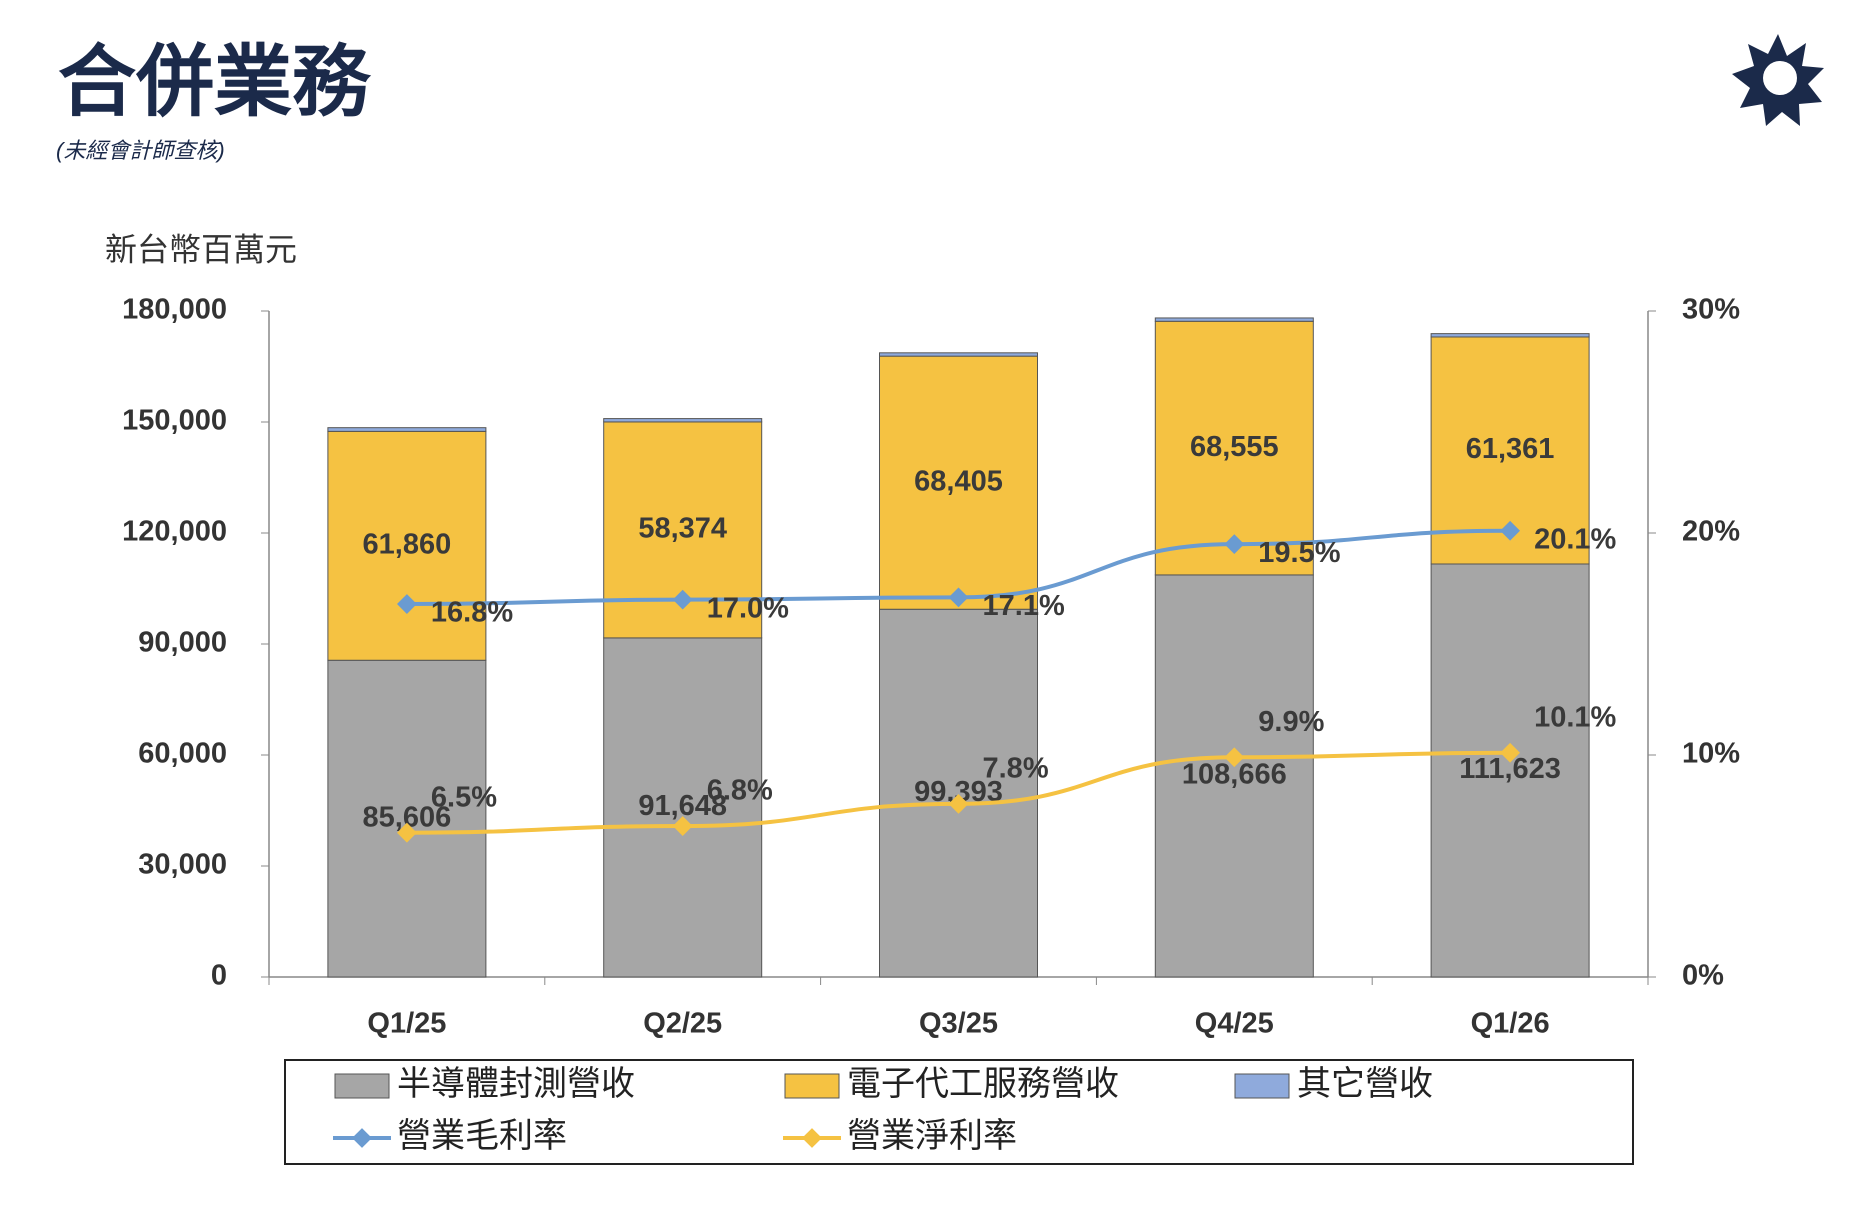 The width and height of the screenshot is (1866, 1228). What do you see at coordinates (1024, 606) in the screenshot?
I see `line-value-label: 17.1%` at bounding box center [1024, 606].